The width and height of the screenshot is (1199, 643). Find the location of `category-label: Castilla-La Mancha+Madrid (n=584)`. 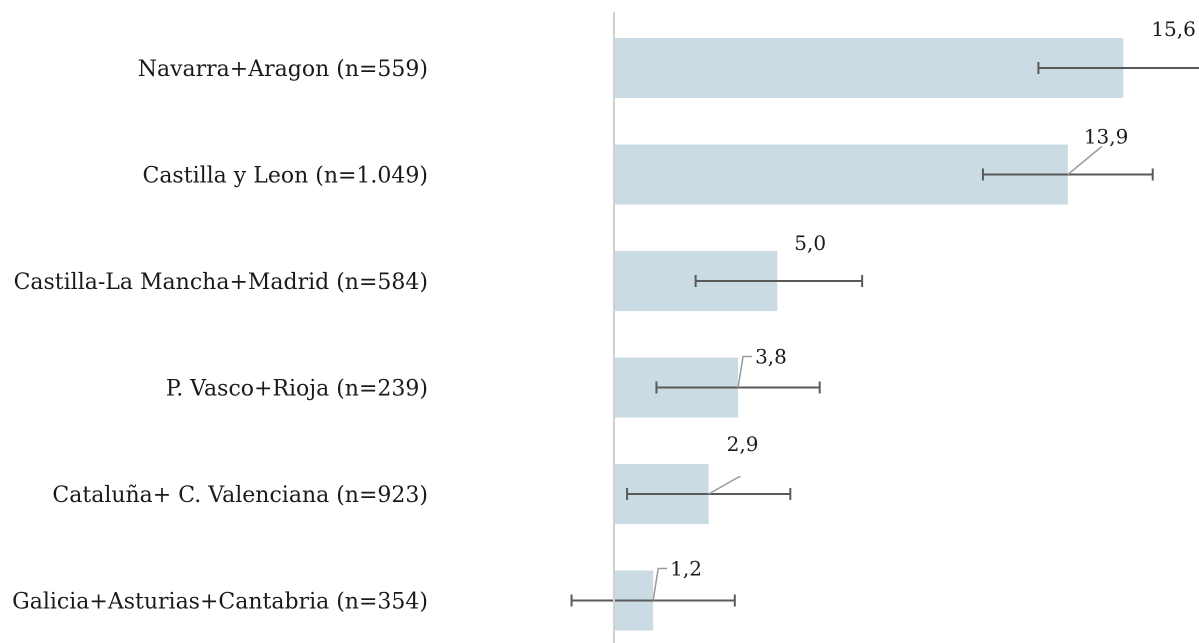

category-label: Castilla-La Mancha+Madrid (n=584) is located at coordinates (221, 282).